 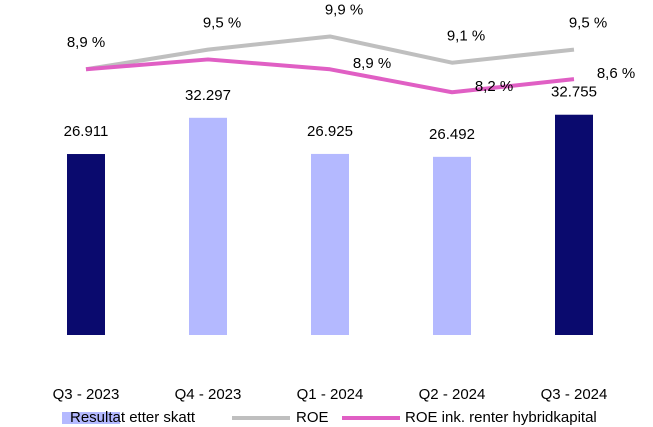 What do you see at coordinates (133, 417) in the screenshot?
I see `legend-label: Resultat etter skatt` at bounding box center [133, 417].